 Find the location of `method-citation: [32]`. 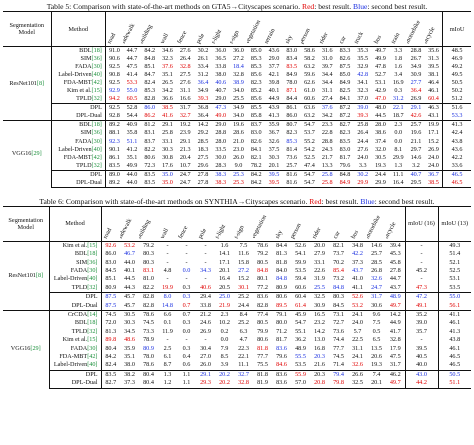

method-citation: [32] is located at coordinates (92, 331).